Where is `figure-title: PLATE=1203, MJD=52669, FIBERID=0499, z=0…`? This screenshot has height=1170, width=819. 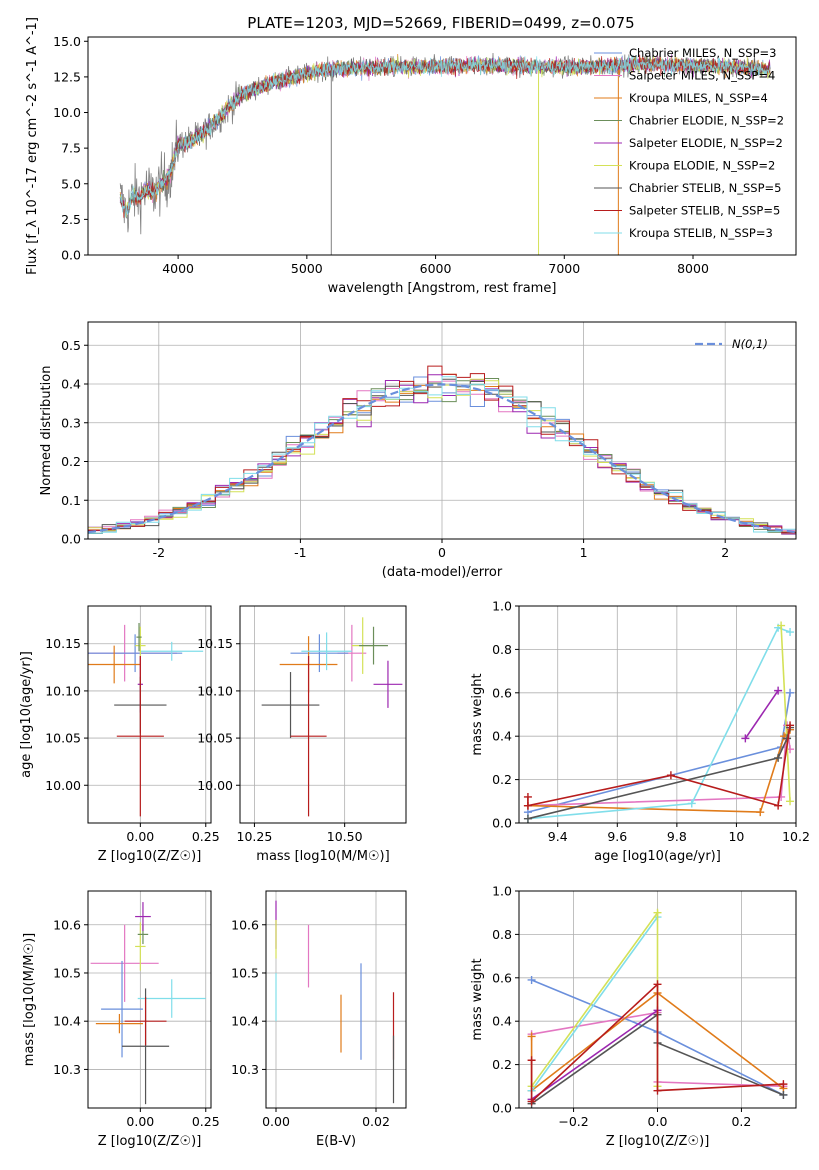
figure-title: PLATE=1203, MJD=52669, FIBERID=0499, z=0… is located at coordinates (440, 23).